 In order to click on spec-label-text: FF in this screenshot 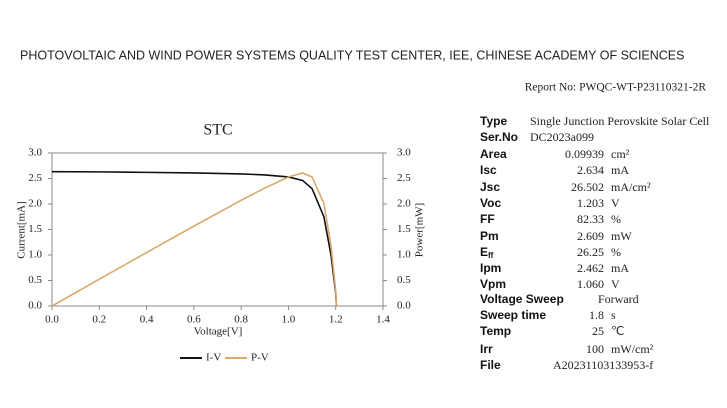, I will do `click(487, 219)`.